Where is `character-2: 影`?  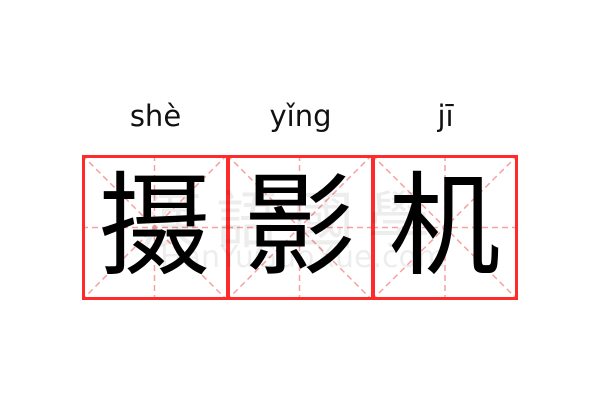 character-2: 影 is located at coordinates (299, 227).